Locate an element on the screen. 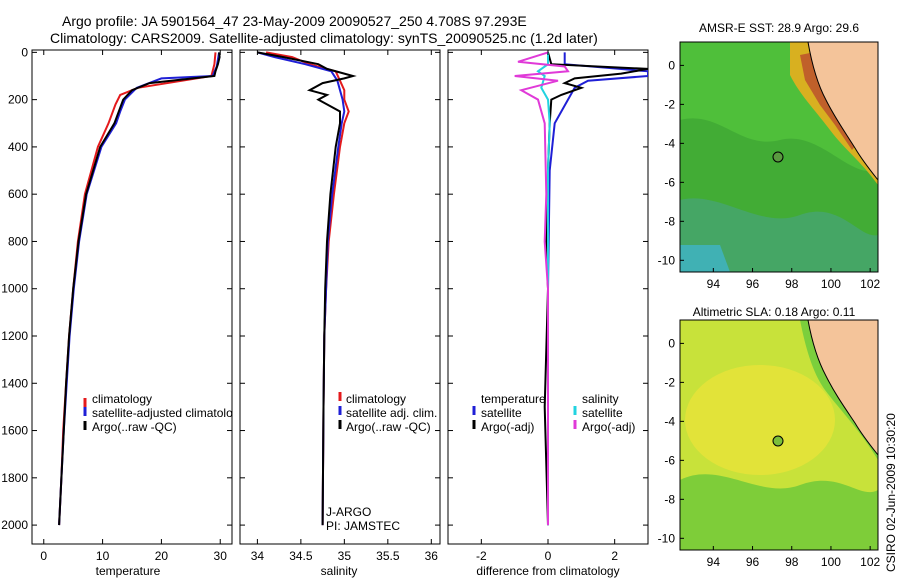  sst-field-band is located at coordinates (779, 195).